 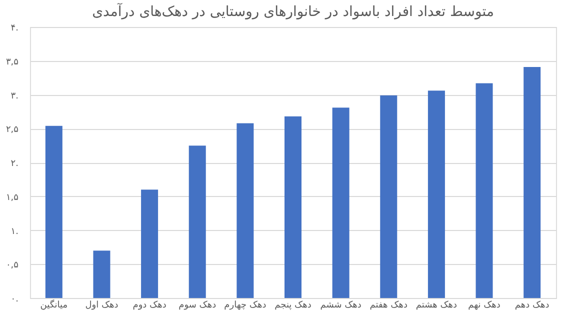 I want to click on chart-title: متوسط تعداد افراد باسواد در خانوارهای روستایی در دهک‌های درآمدی, so click(x=293, y=11).